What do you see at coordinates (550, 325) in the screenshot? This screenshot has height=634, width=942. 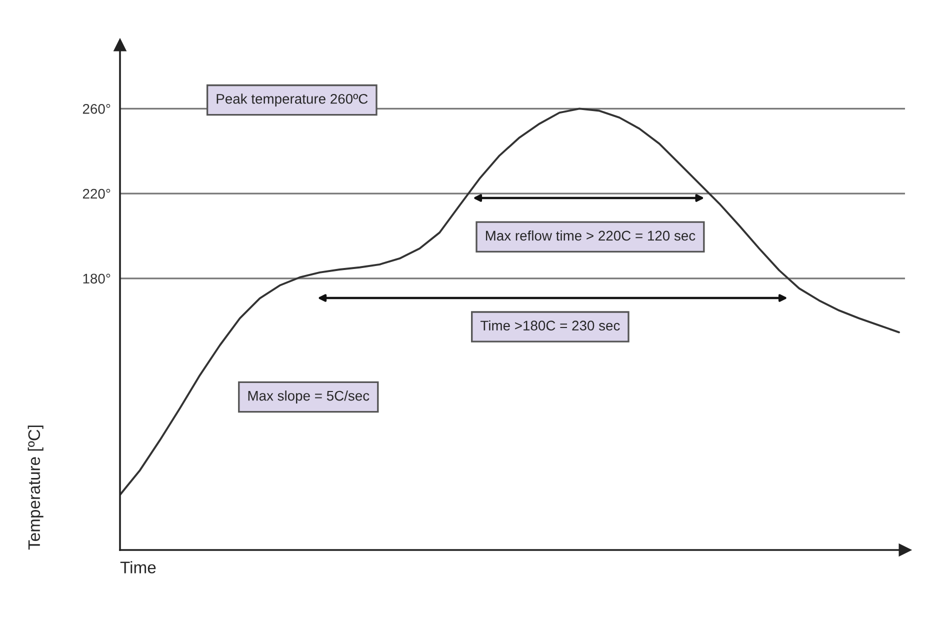 I see `annotation: Time >180C = 230 sec` at bounding box center [550, 325].